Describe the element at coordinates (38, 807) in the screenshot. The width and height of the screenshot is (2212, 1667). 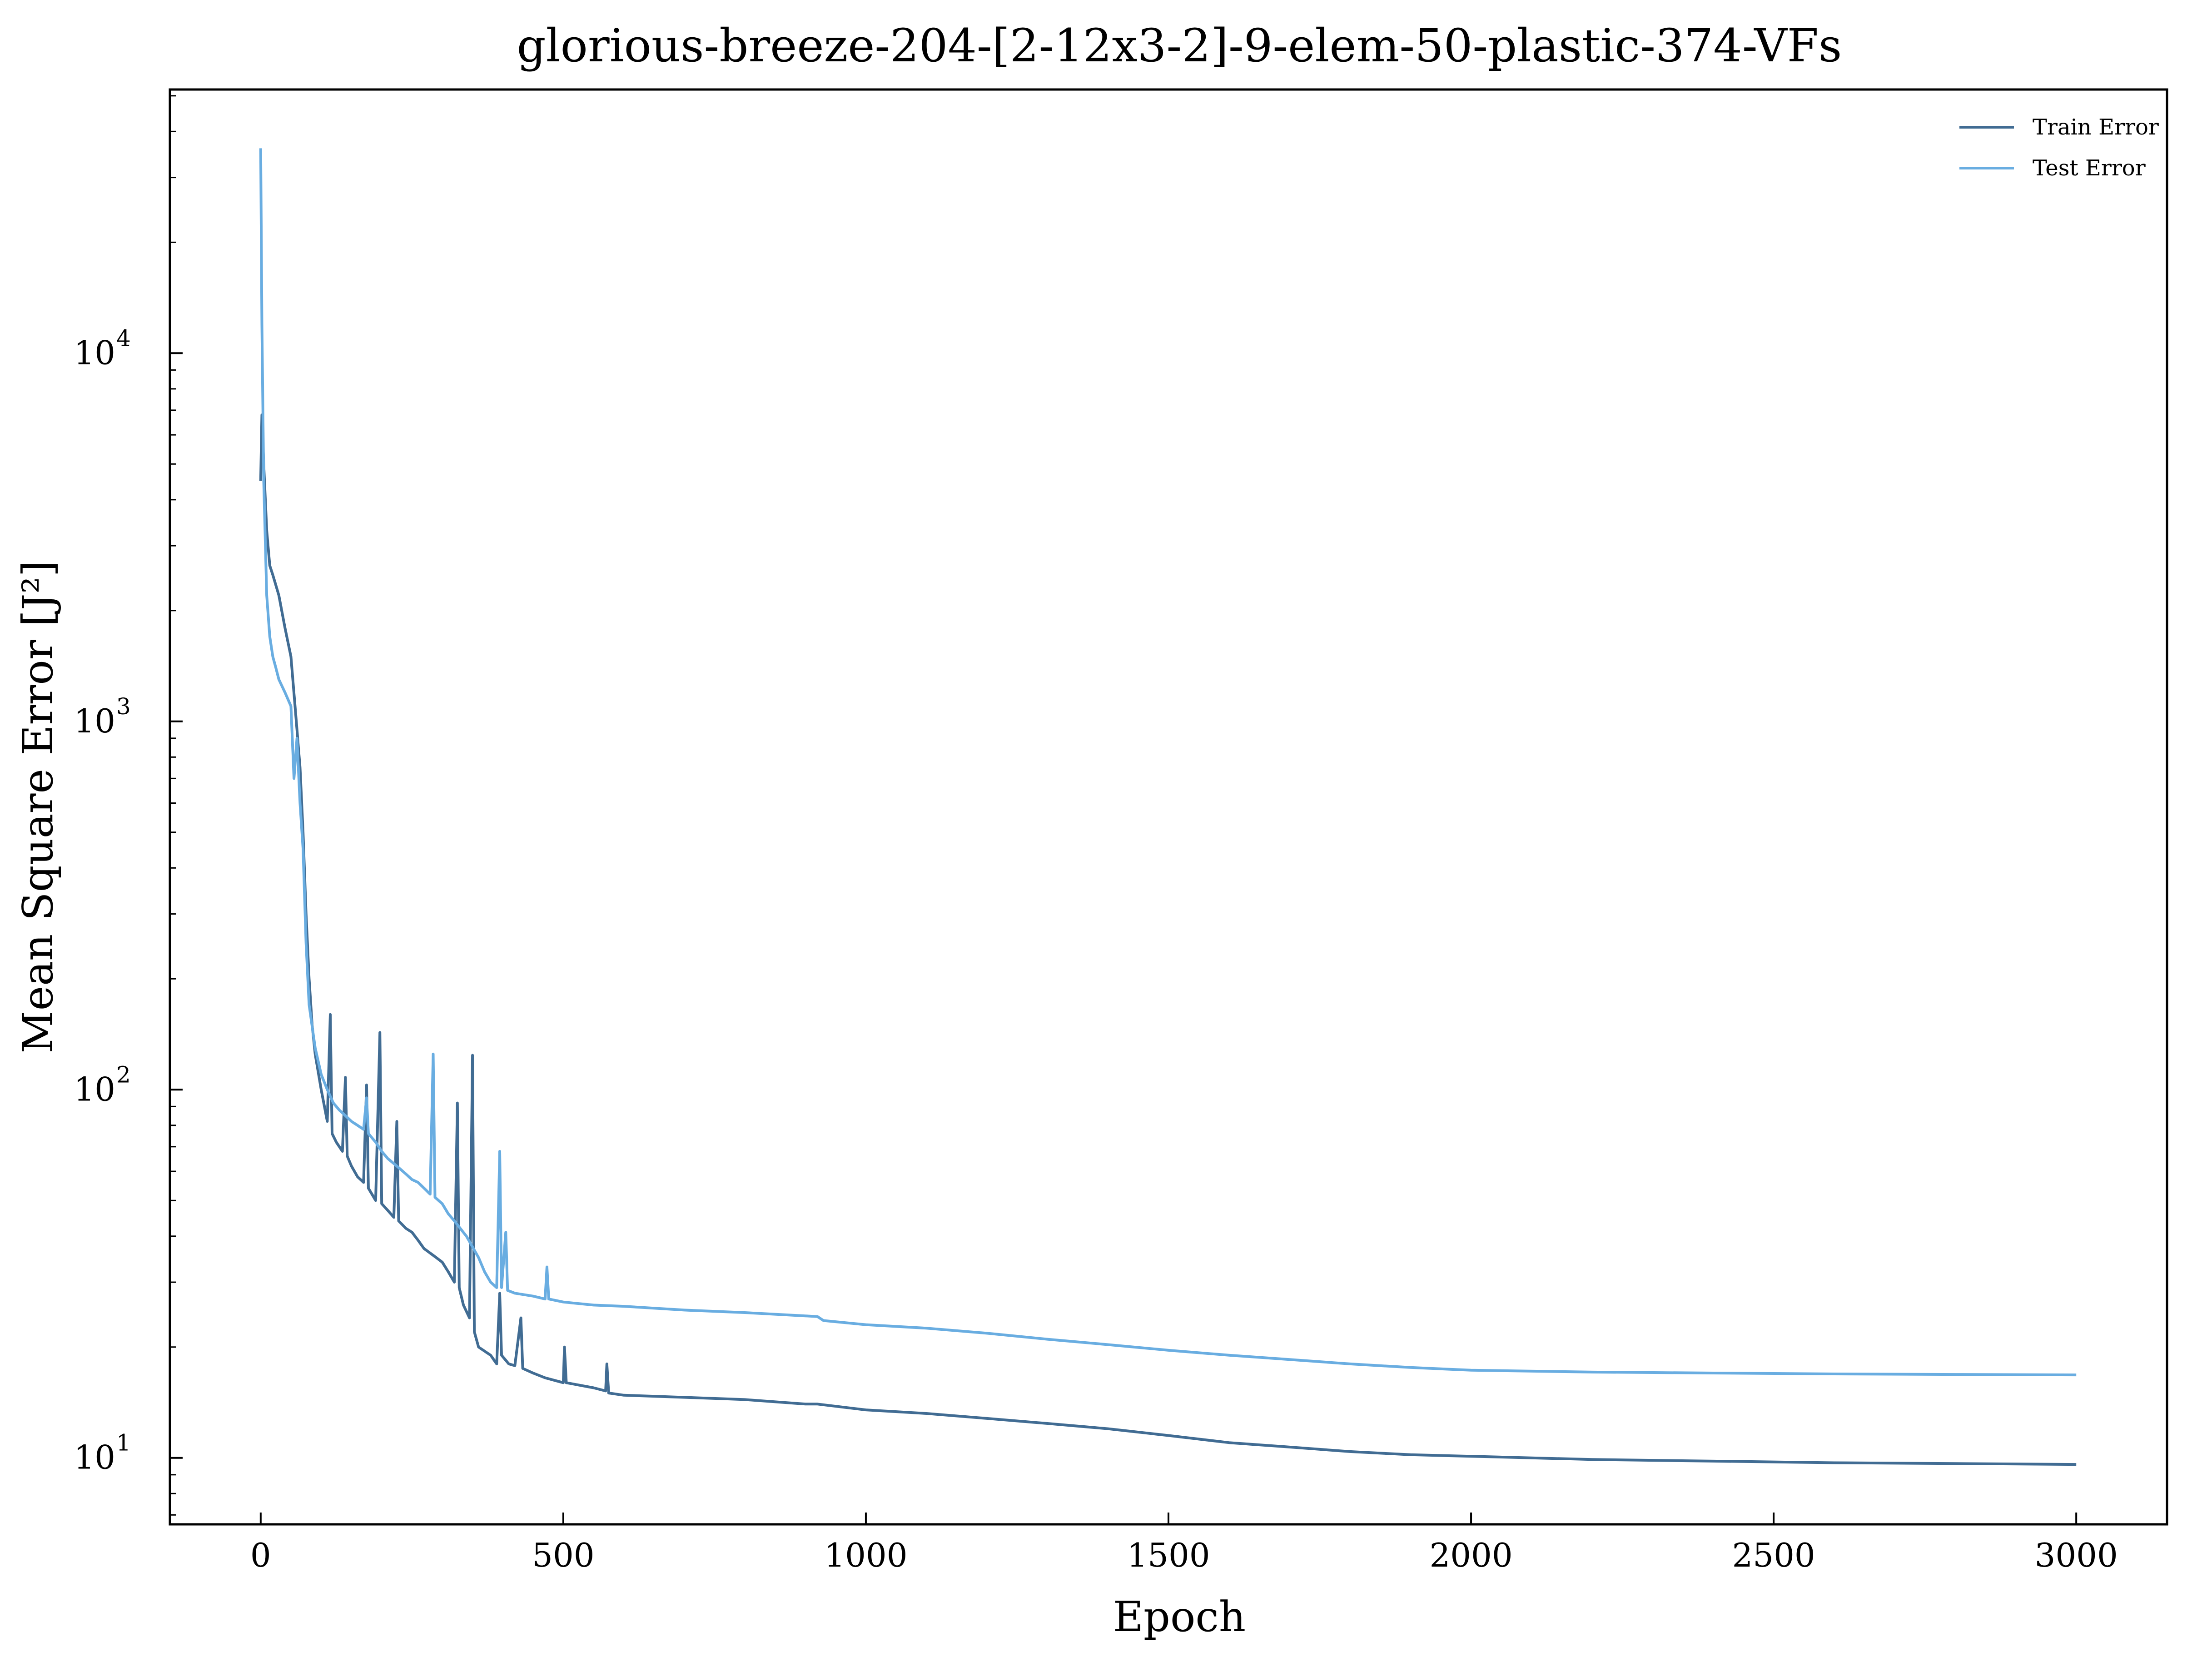
I see `y-axis-label: Mean Square Error [J²]` at that location.